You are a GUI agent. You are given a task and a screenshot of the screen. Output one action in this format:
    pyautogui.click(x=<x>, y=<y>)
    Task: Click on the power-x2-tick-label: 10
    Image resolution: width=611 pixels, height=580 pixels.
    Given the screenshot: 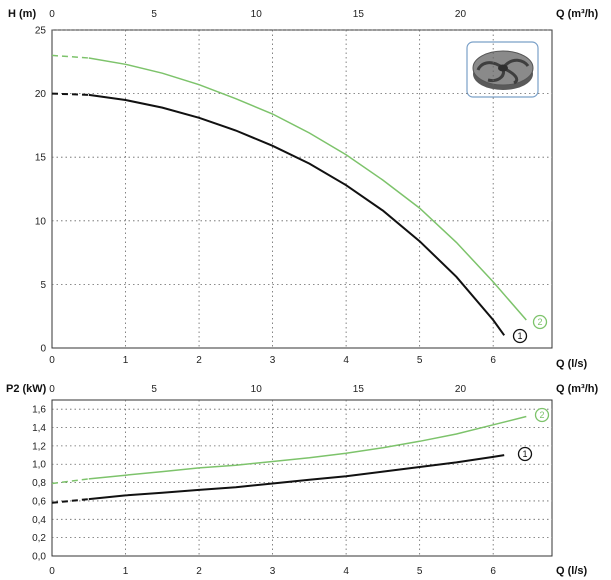 What is the action you would take?
    pyautogui.click(x=257, y=389)
    